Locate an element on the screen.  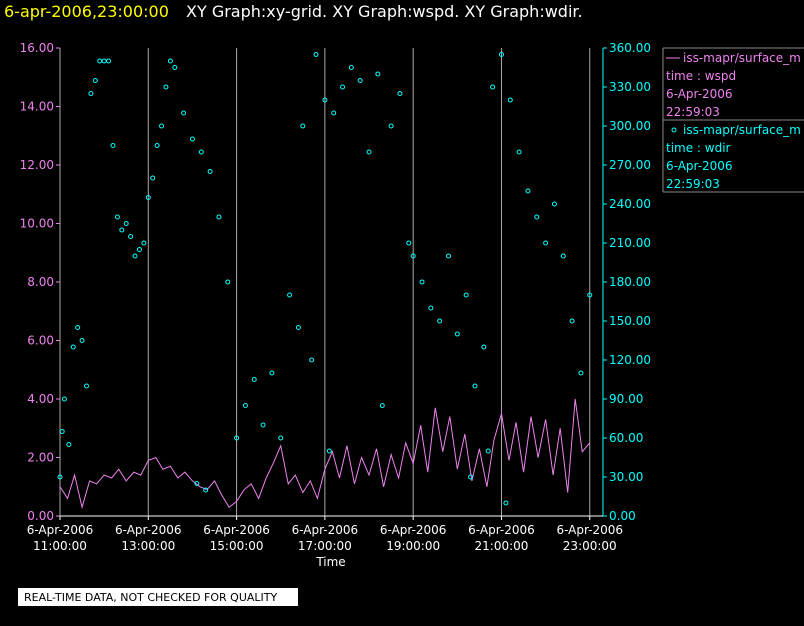
x-tick-label: 13:00:00 is located at coordinates (148, 546).